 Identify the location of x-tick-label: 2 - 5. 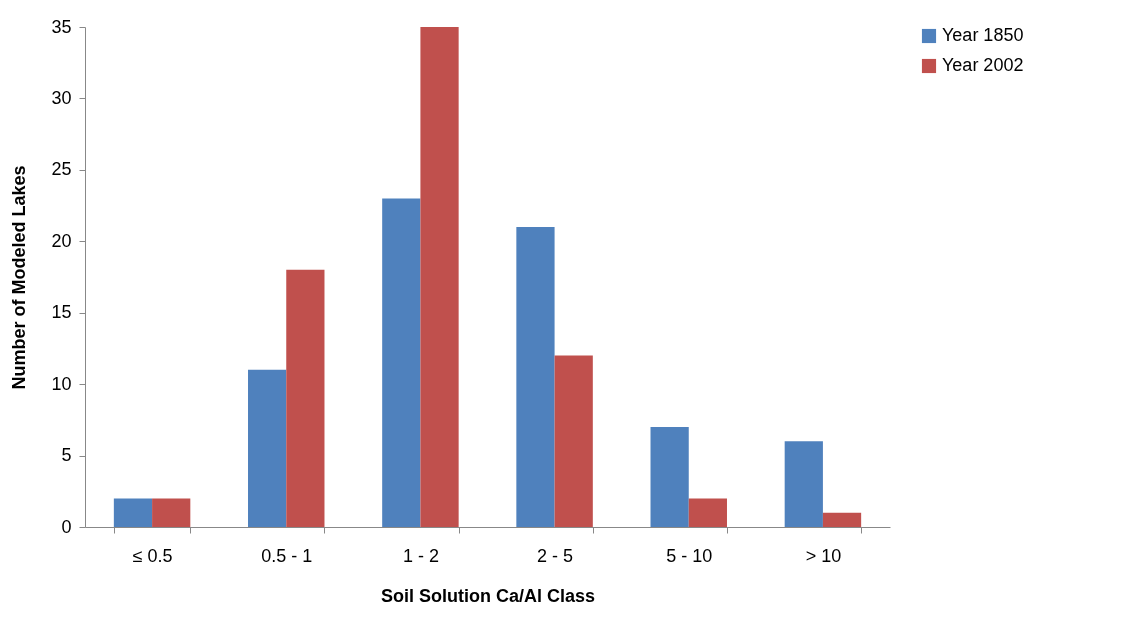
(555, 555).